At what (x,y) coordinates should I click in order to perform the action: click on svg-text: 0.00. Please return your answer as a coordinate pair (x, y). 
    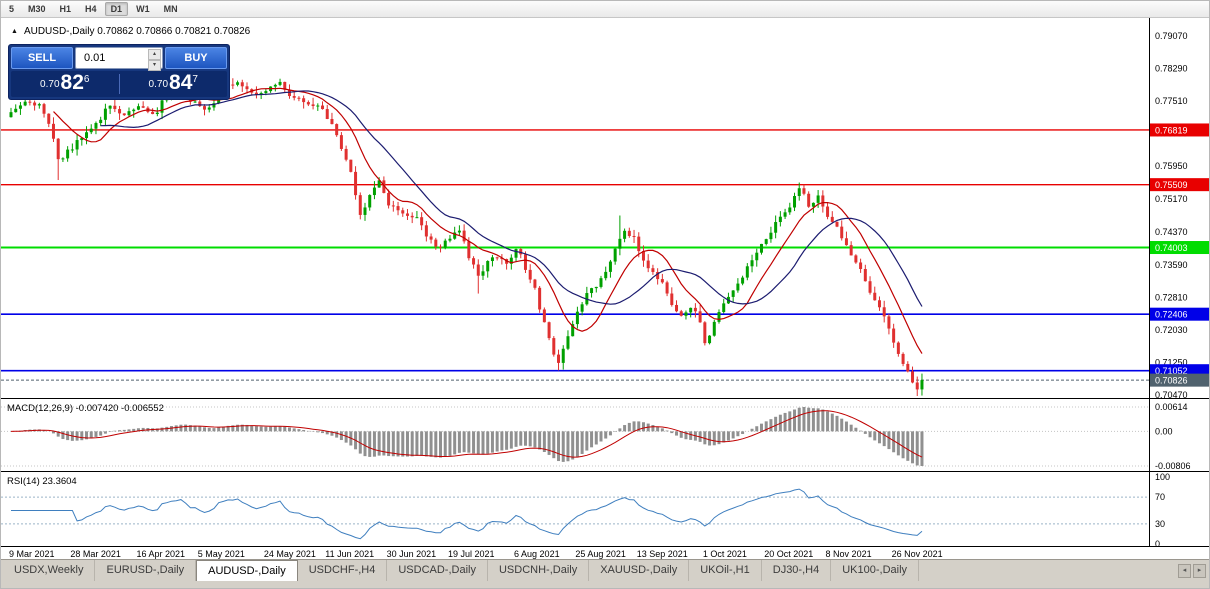
    Looking at the image, I should click on (1164, 431).